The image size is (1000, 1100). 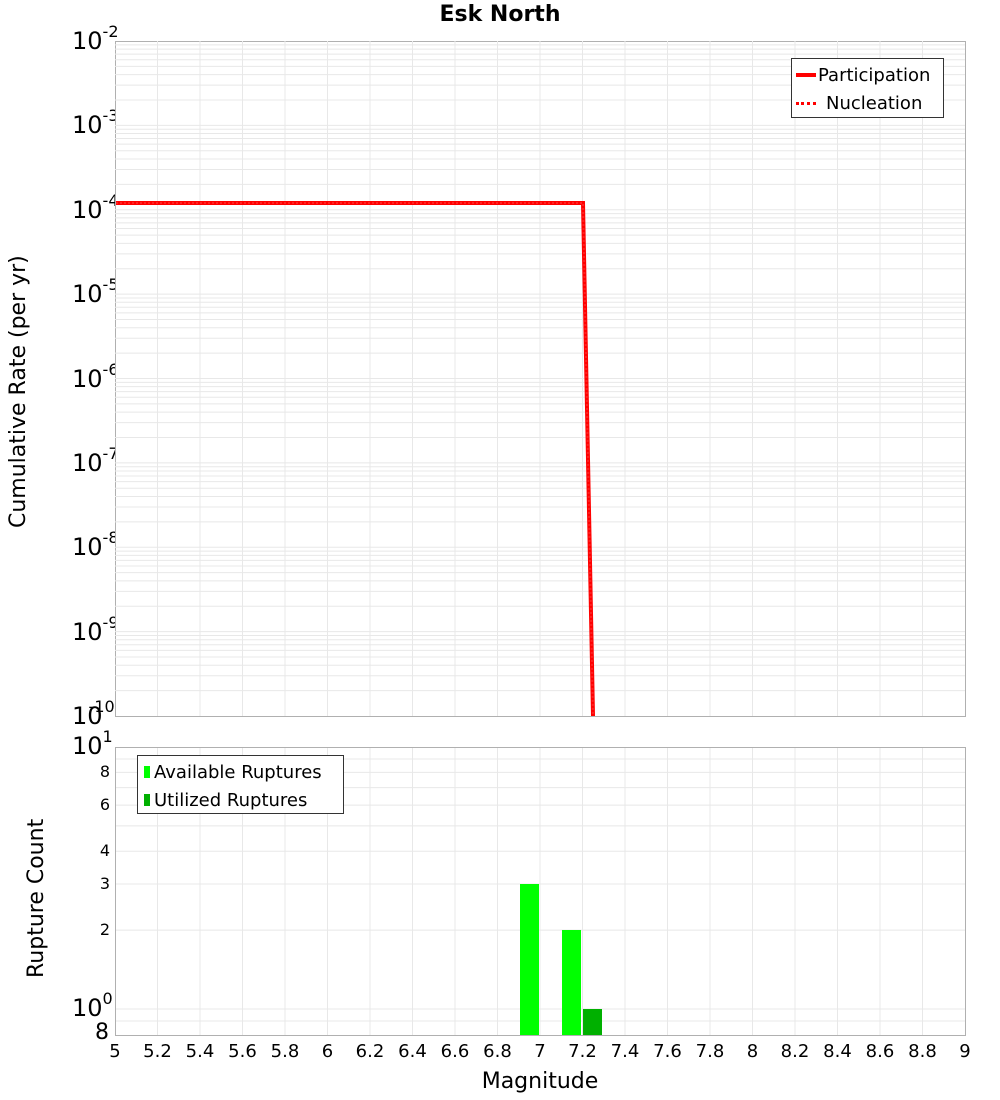 What do you see at coordinates (837, 1051) in the screenshot?
I see `x-tick: 8.4` at bounding box center [837, 1051].